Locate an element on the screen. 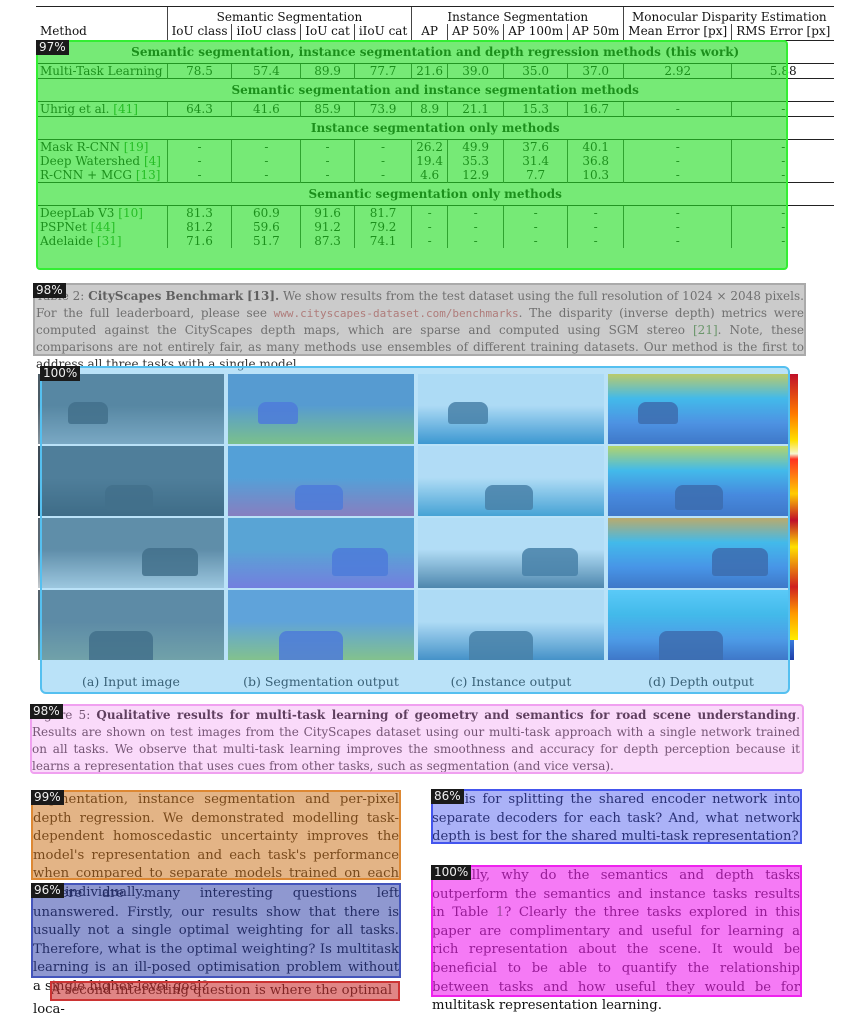 This screenshot has width=843, height=1019. table-cell: 41.6 is located at coordinates (266, 109).